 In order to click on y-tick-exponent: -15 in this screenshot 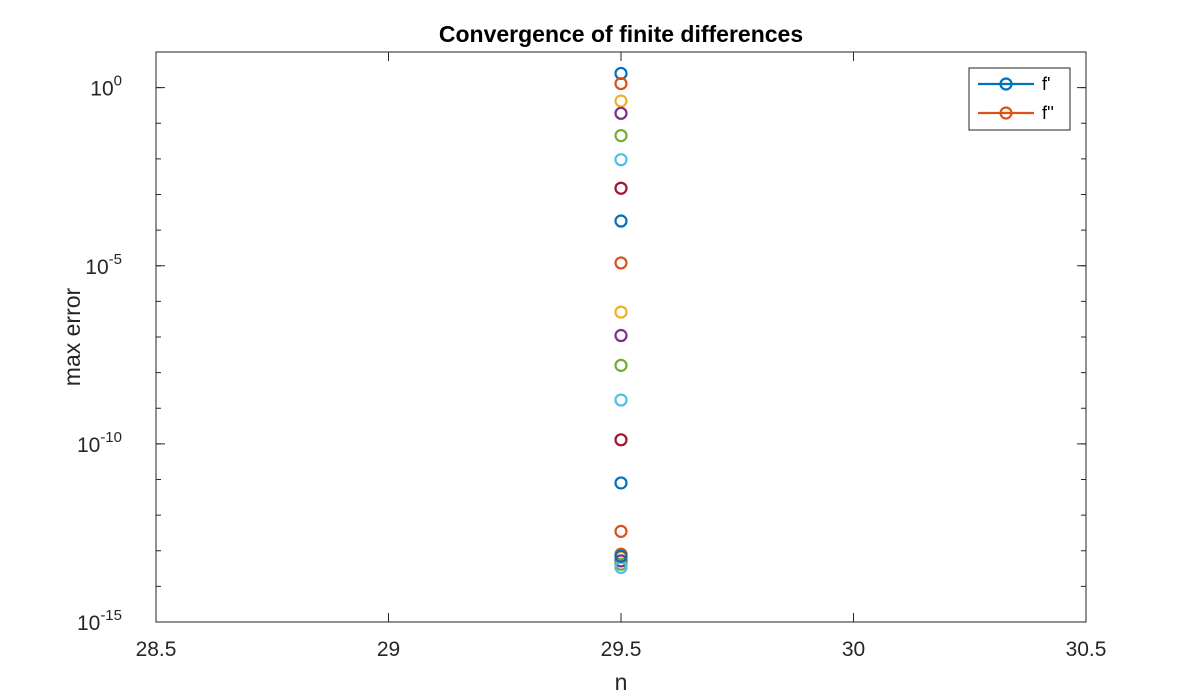, I will do `click(111, 615)`.